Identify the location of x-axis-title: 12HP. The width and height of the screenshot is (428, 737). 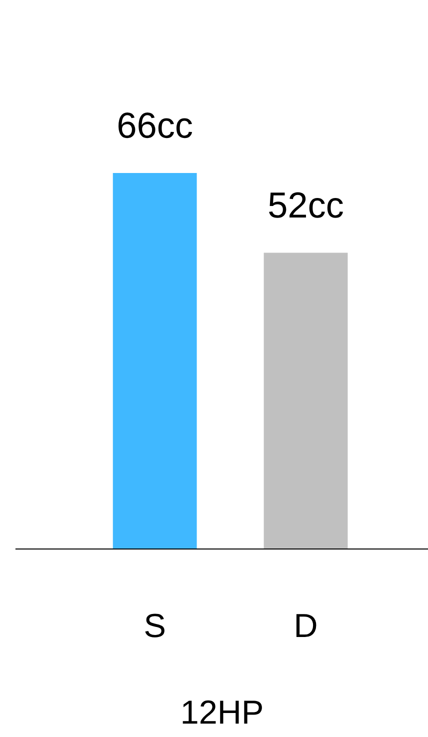
(222, 712).